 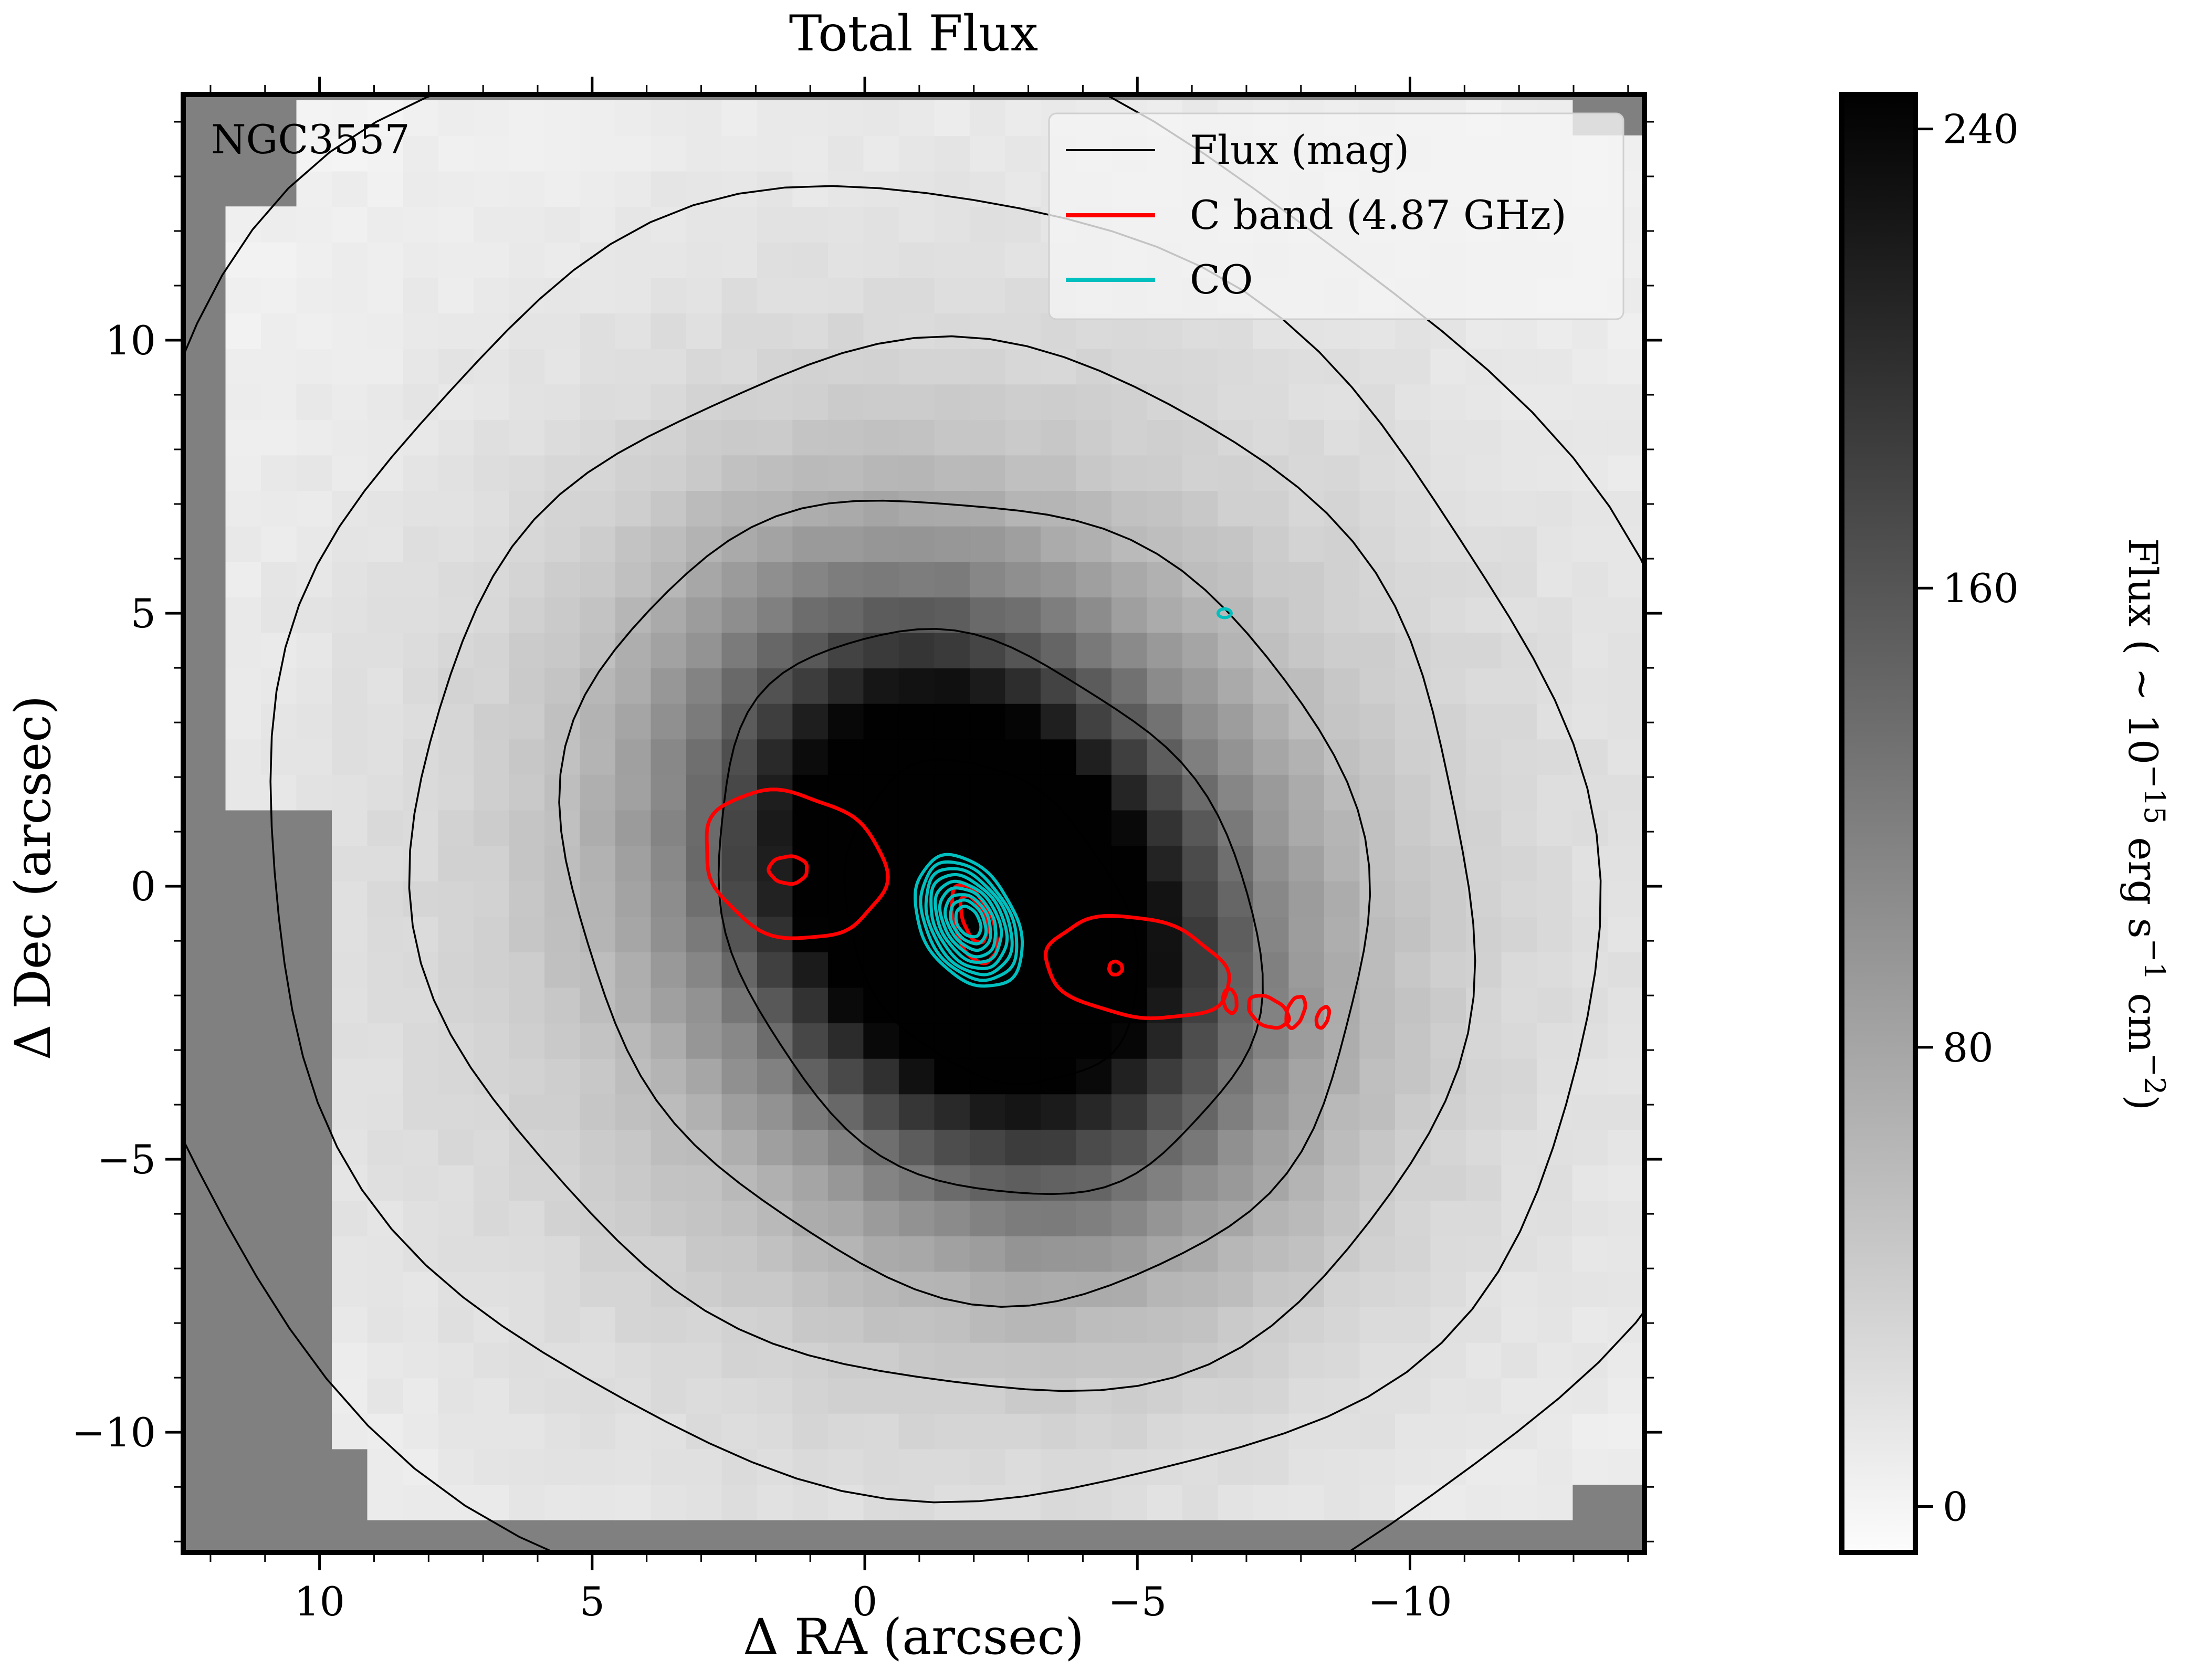 What do you see at coordinates (2143, 651) in the screenshot?
I see `cb-label-main: Flux ( ~ 10` at bounding box center [2143, 651].